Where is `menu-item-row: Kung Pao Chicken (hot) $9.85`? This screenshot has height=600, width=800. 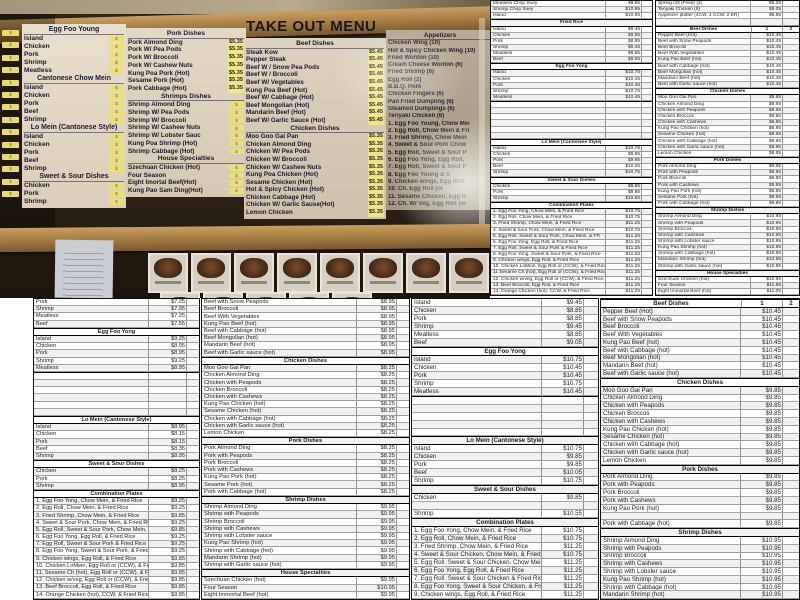 menu-item-row: Kung Pao Chicken (hot) $9.85 is located at coordinates (700, 429).